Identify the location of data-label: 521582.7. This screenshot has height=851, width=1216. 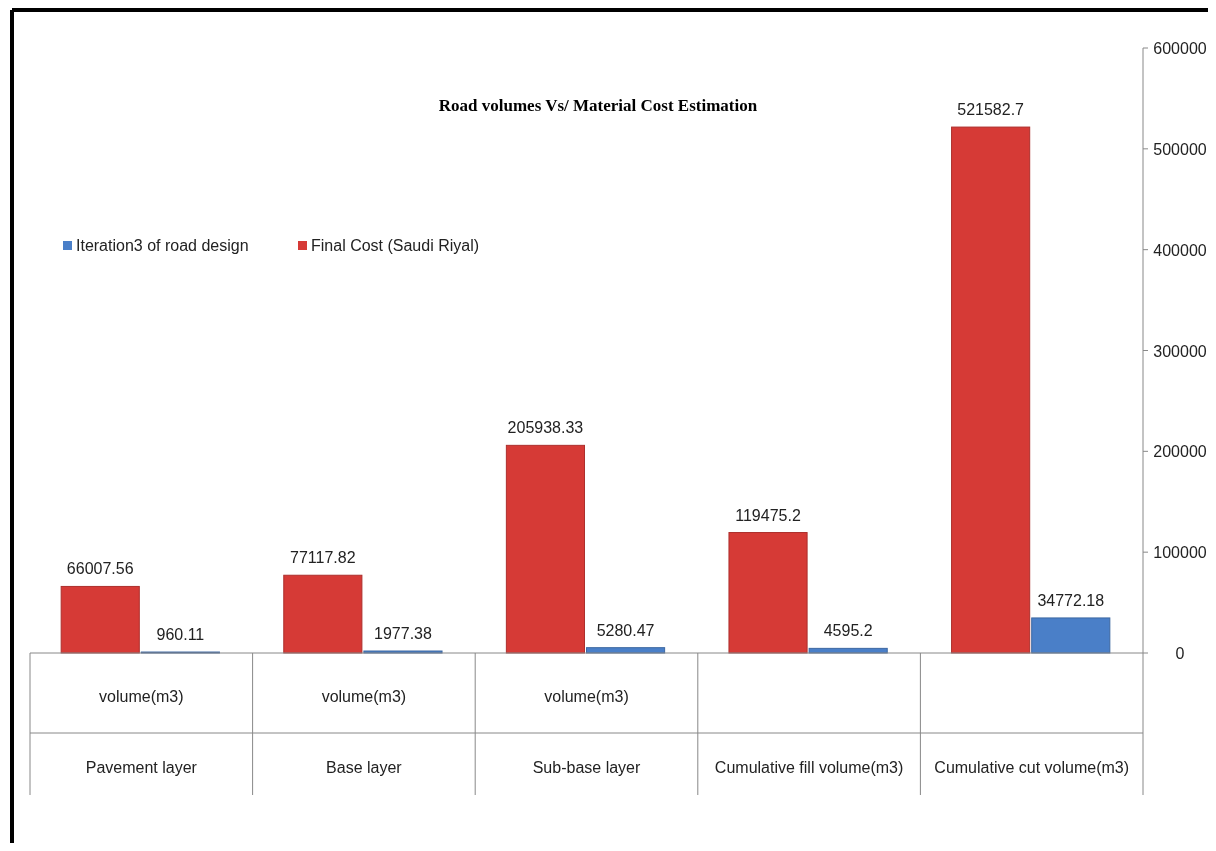
(991, 110).